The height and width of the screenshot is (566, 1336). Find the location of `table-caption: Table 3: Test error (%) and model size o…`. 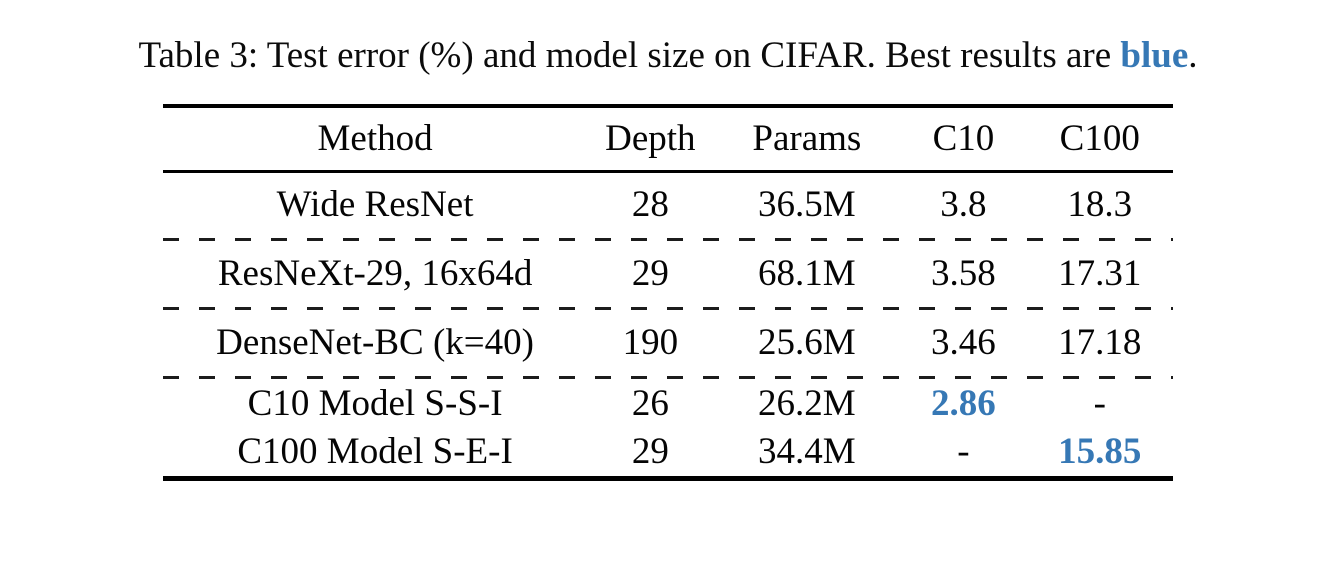

table-caption: Table 3: Test error (%) and model size o… is located at coordinates (668, 56).